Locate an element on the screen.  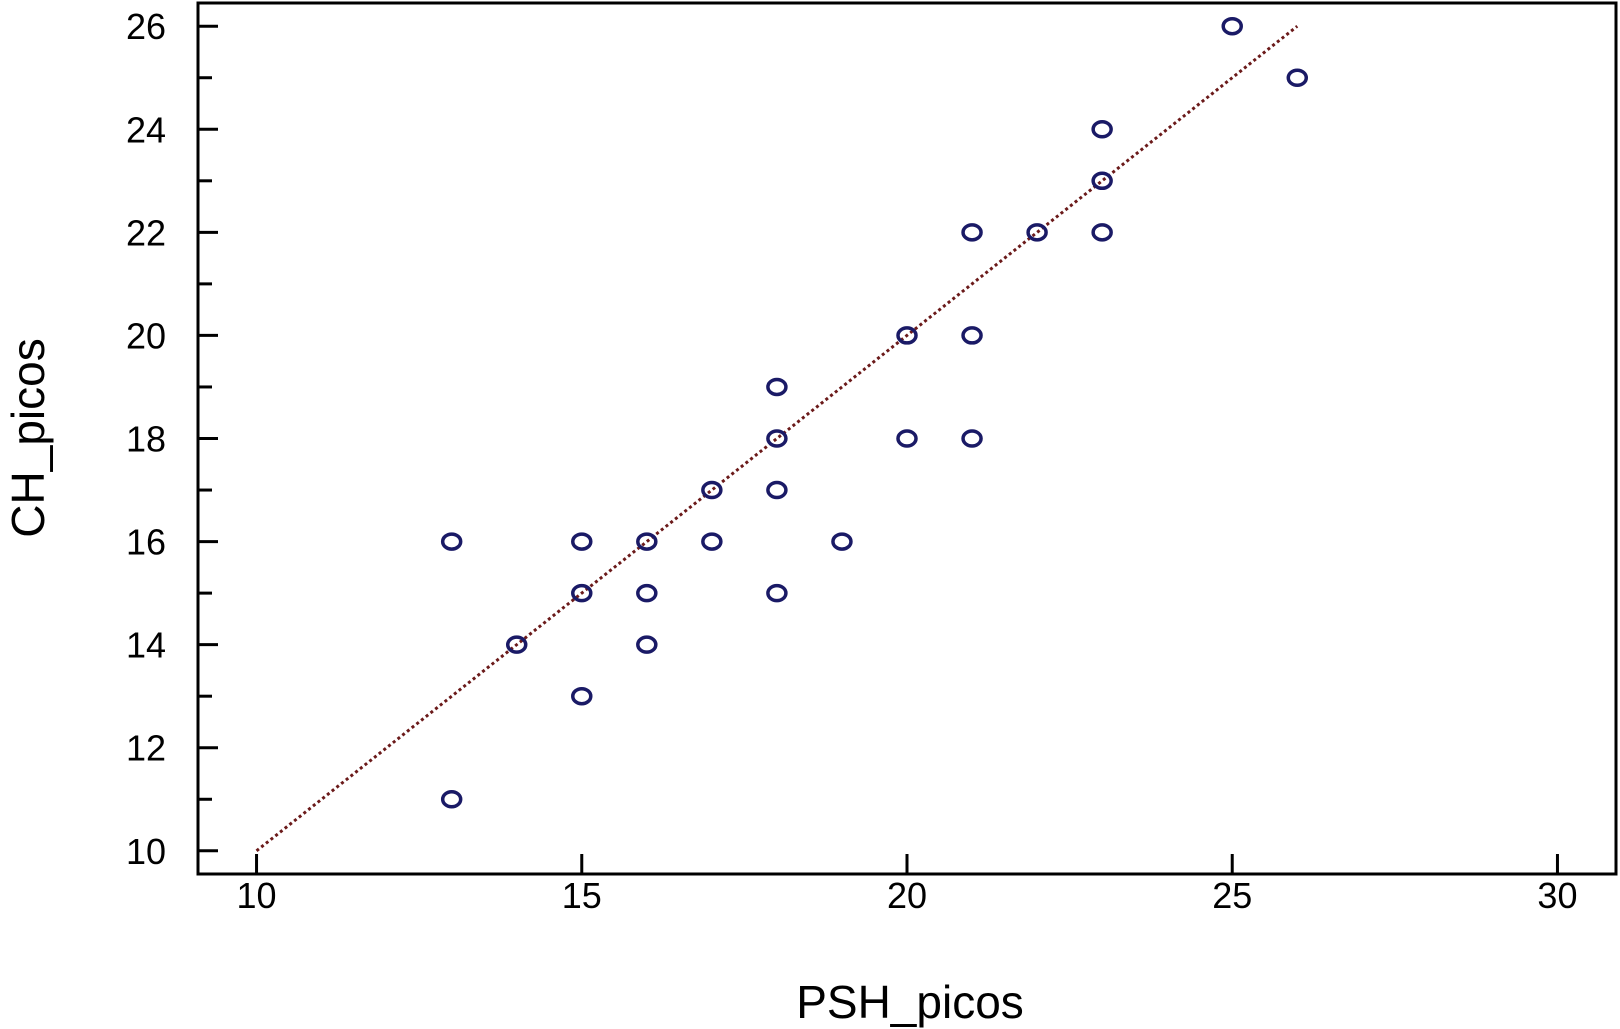
x-tick-label: 20 is located at coordinates (907, 895).